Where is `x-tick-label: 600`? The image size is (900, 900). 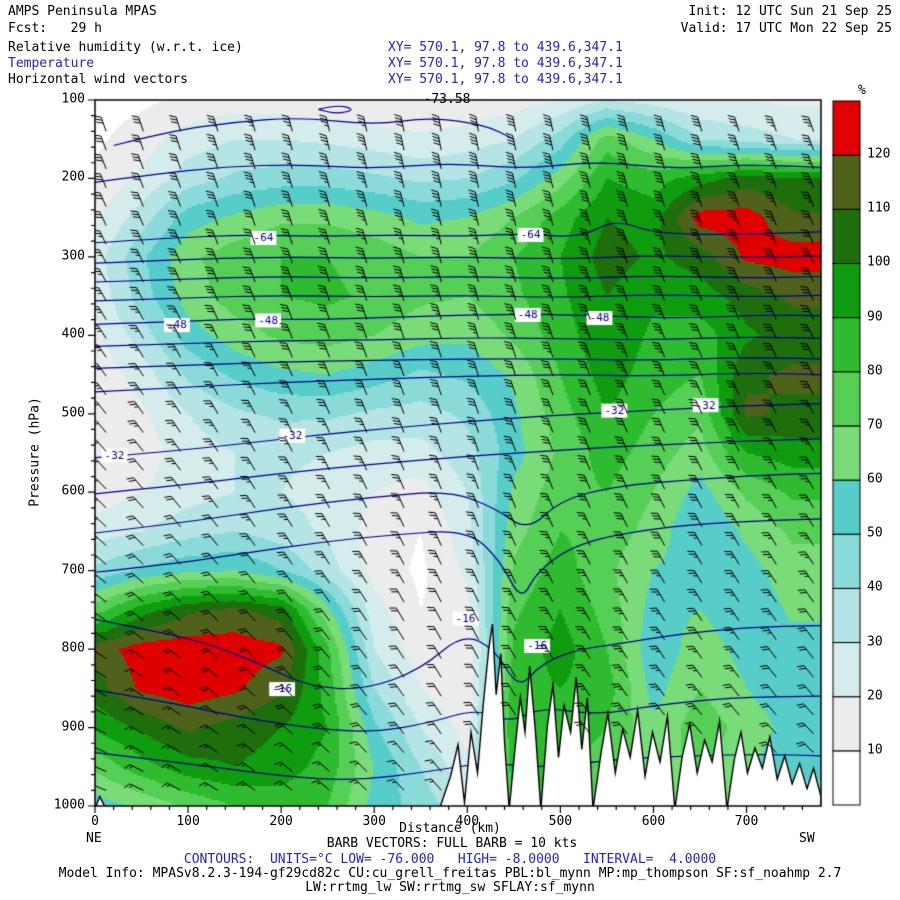
x-tick-label: 600 is located at coordinates (653, 821).